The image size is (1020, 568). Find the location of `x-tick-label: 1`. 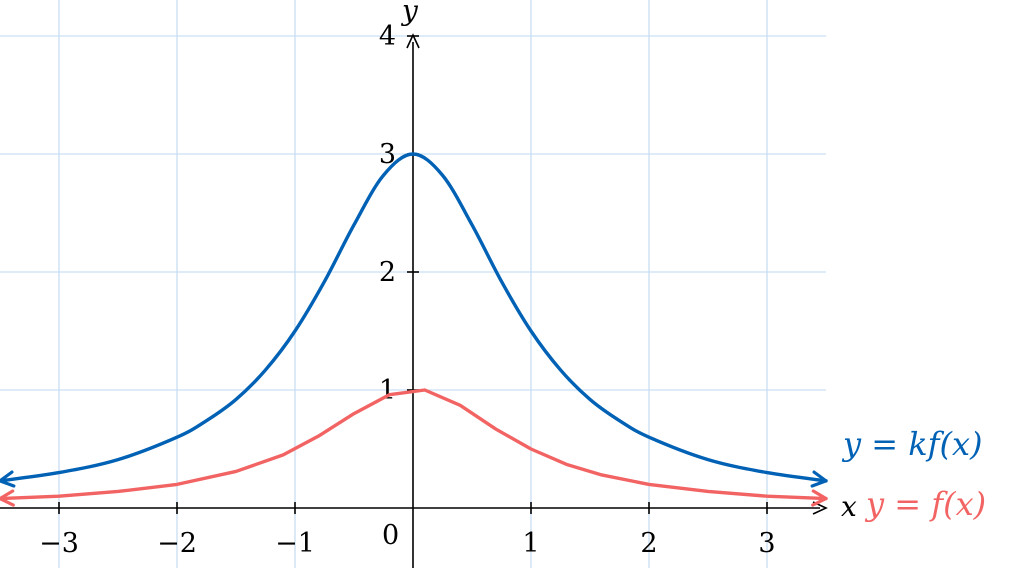

x-tick-label: 1 is located at coordinates (530, 543).